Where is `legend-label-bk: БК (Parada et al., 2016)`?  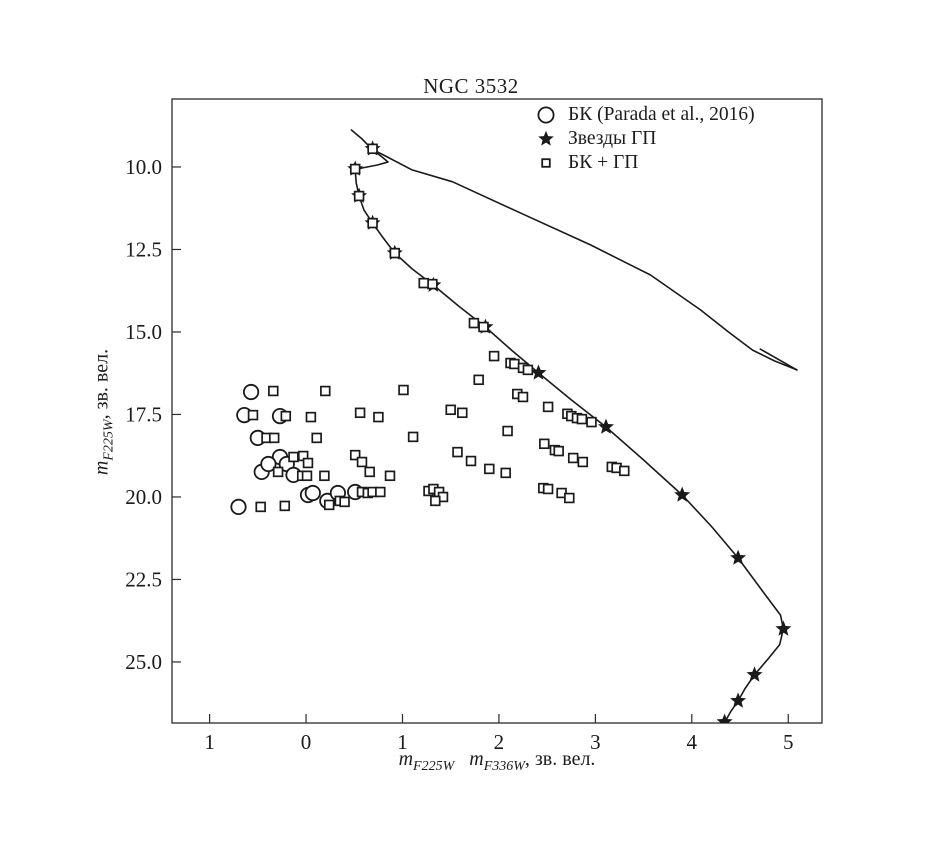
legend-label-bk: БК (Parada et al., 2016) is located at coordinates (661, 114).